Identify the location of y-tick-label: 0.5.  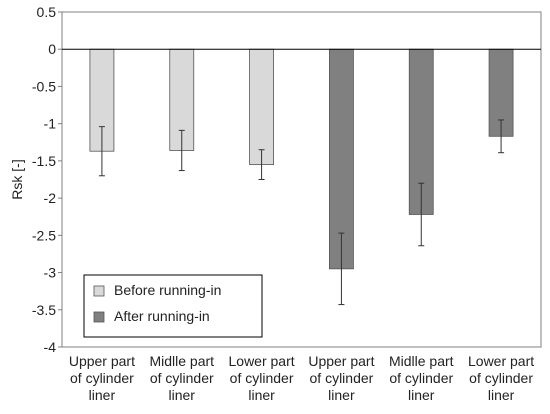
(47, 12).